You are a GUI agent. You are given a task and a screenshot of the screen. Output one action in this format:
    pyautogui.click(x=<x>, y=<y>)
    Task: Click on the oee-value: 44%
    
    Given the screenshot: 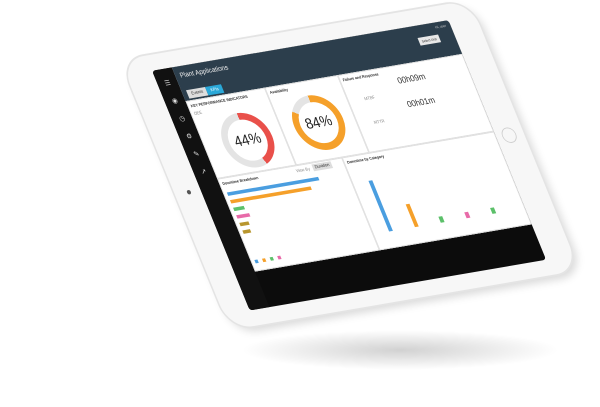 What is the action you would take?
    pyautogui.click(x=248, y=140)
    